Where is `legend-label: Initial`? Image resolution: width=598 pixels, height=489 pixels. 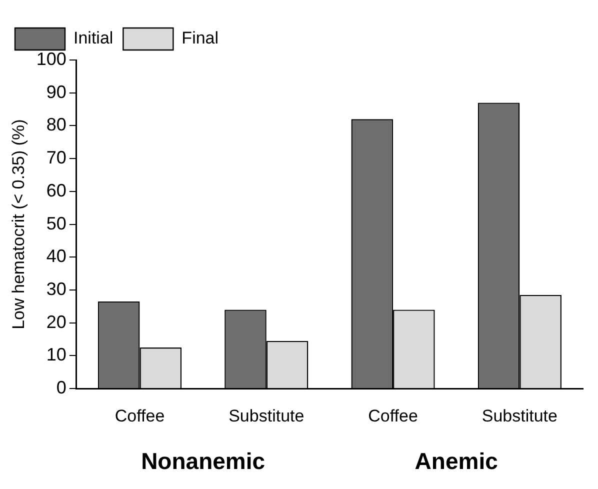
legend-label: Initial is located at coordinates (94, 38).